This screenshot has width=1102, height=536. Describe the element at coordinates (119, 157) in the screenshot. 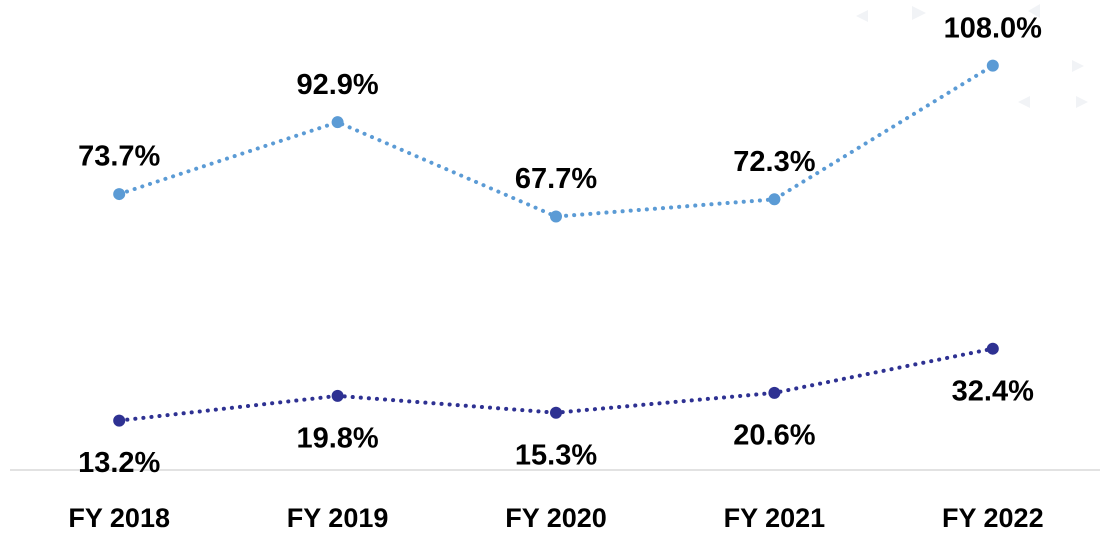

I see `data-label: 73.7%` at that location.